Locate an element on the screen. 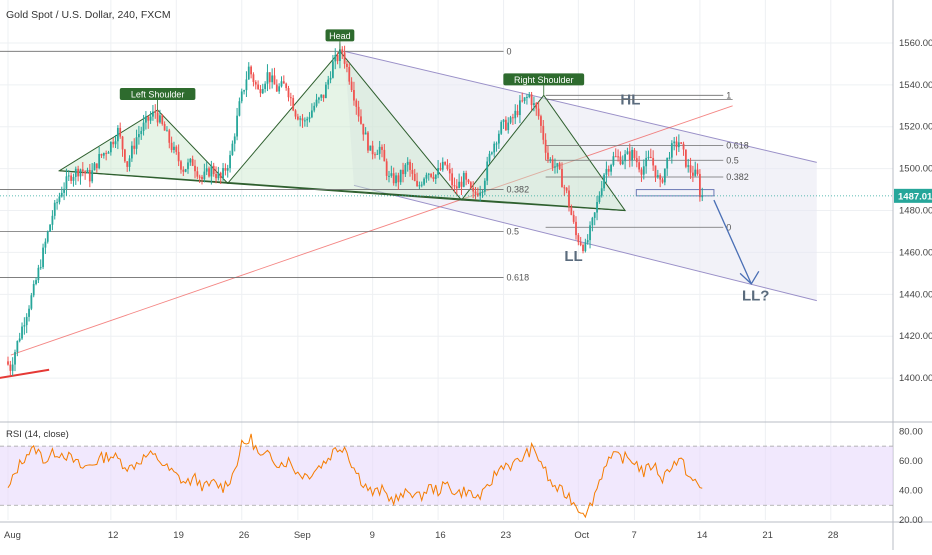 The width and height of the screenshot is (932, 555). fib-right-label-0.5: 0.5 is located at coordinates (732, 160).